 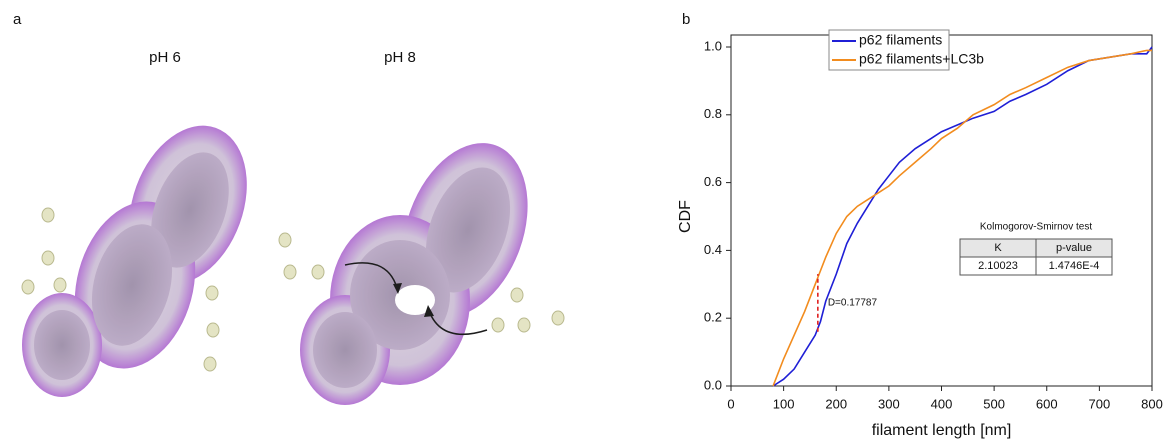 I want to click on panel-label: a, so click(x=17, y=19).